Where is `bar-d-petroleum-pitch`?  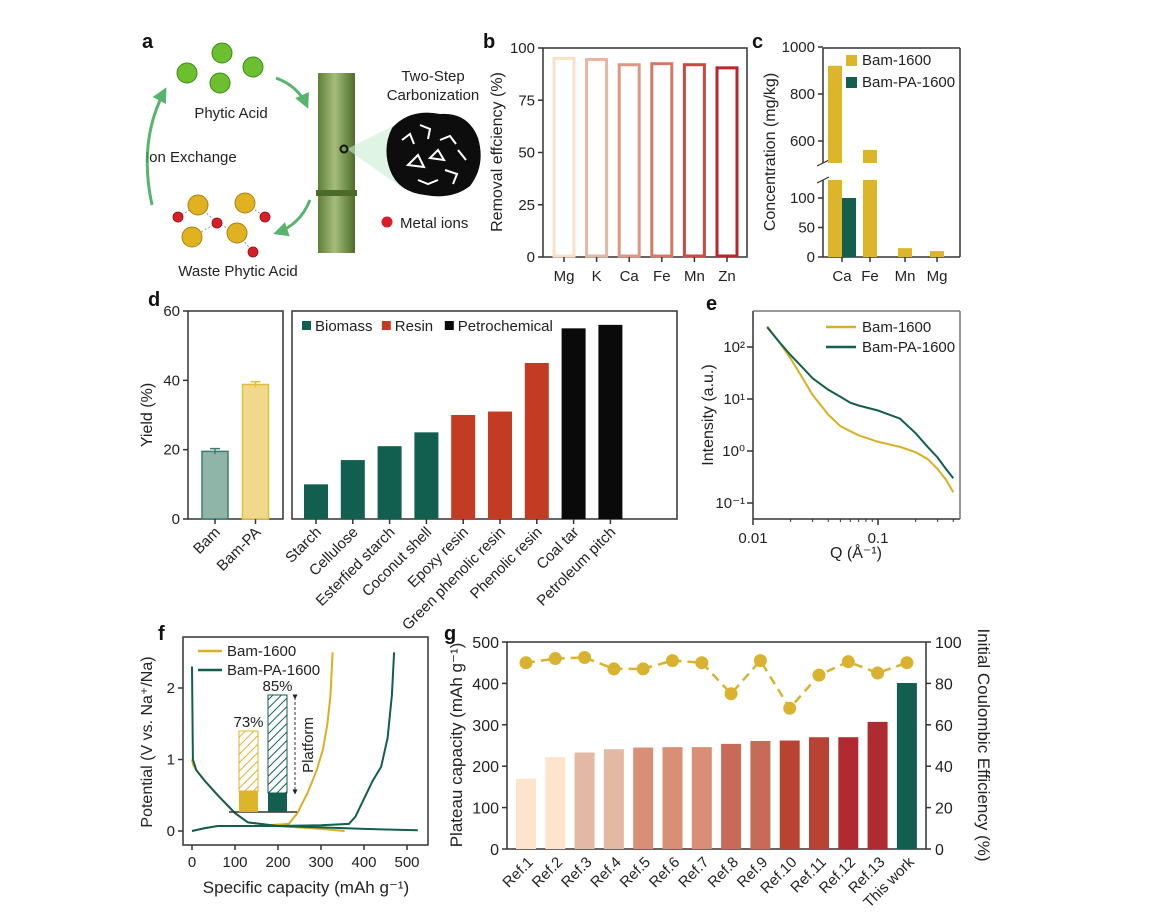
bar-d-petroleum-pitch is located at coordinates (610, 421).